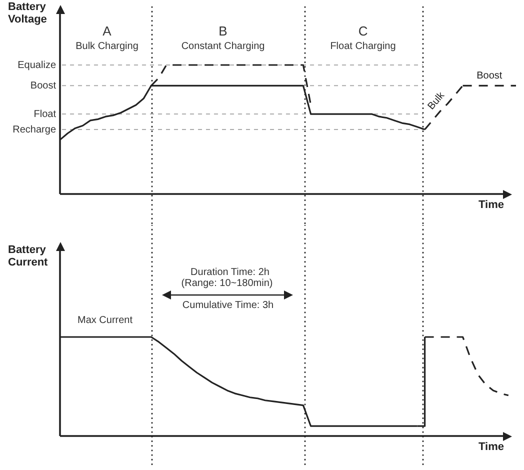 The height and width of the screenshot is (470, 524). Describe the element at coordinates (27, 13) in the screenshot. I see `y-axis-title: Battery Voltage` at that location.